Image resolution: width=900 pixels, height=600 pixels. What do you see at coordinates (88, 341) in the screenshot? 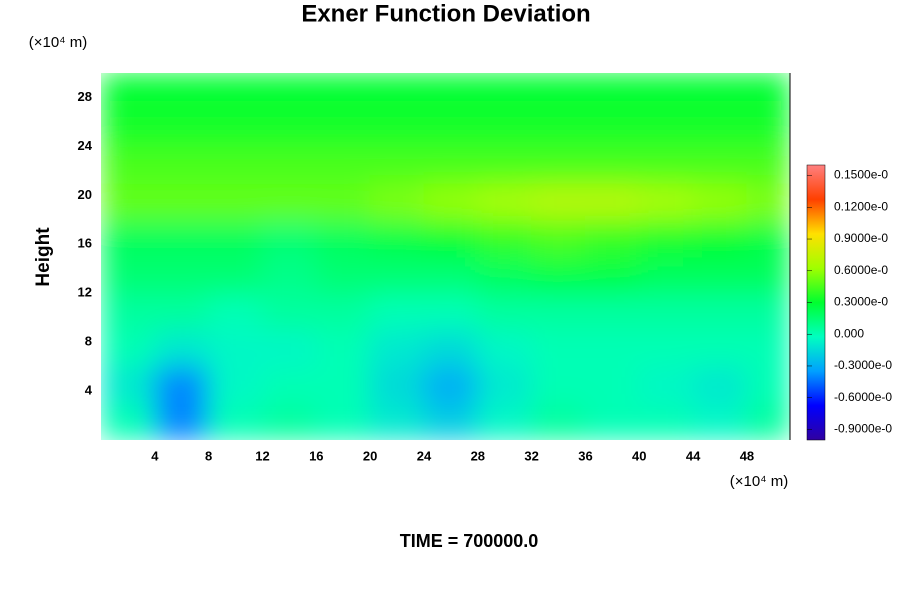
I see `y-tick-label: 8` at bounding box center [88, 341].